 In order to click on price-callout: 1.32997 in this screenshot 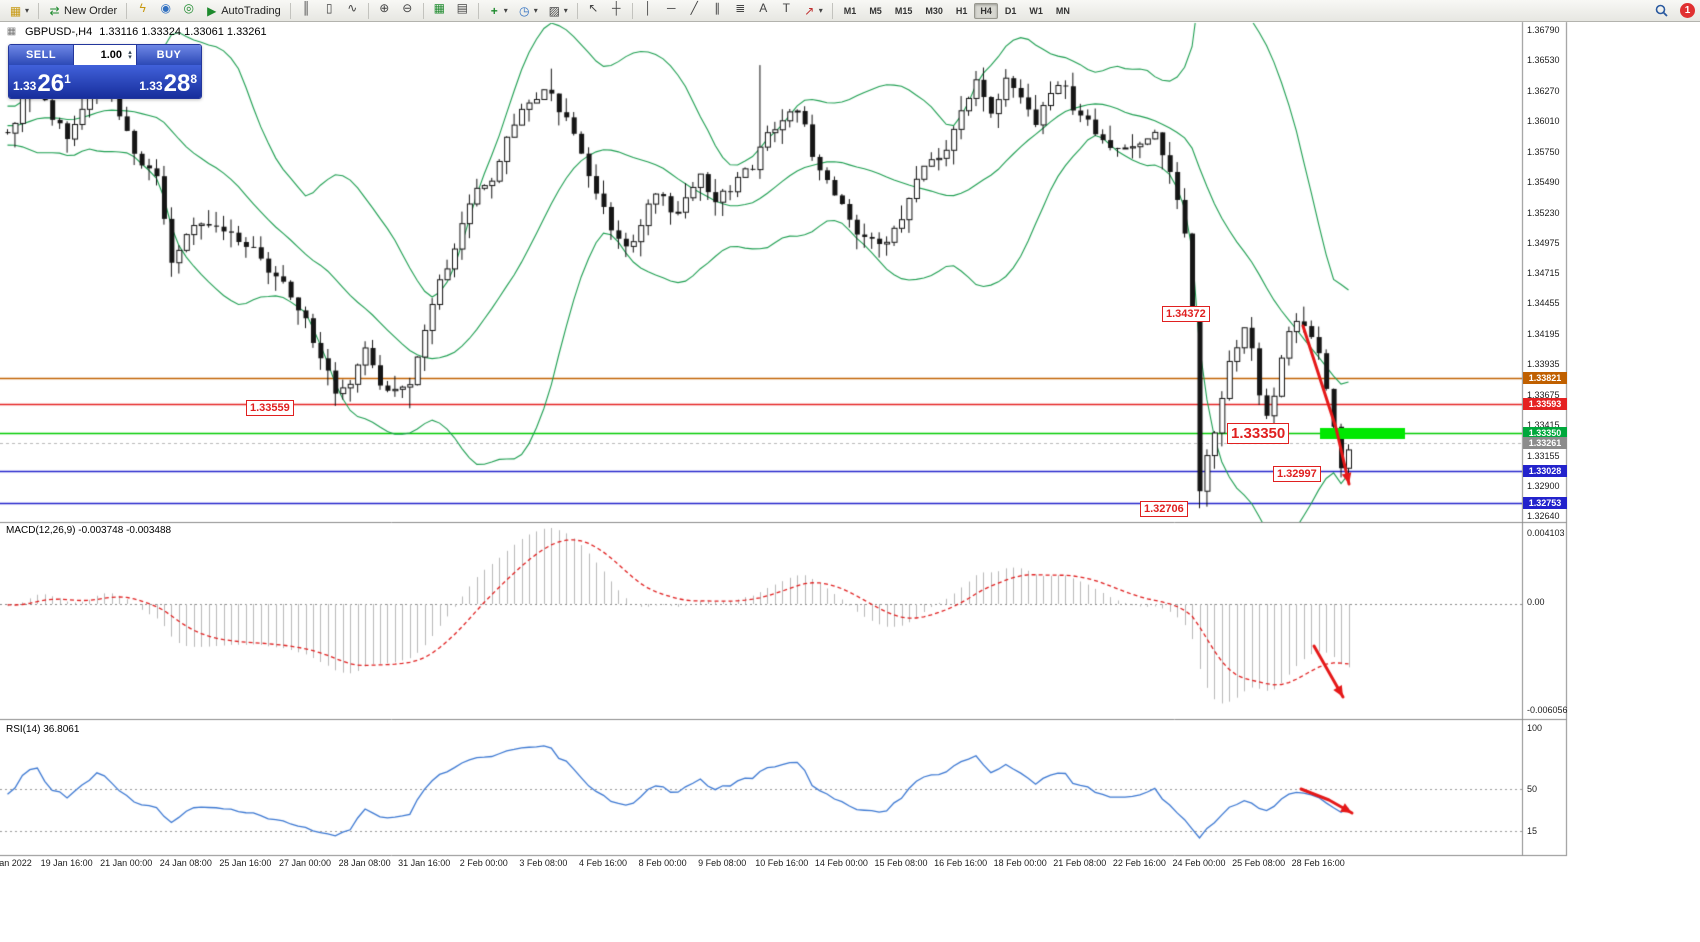, I will do `click(1297, 474)`.